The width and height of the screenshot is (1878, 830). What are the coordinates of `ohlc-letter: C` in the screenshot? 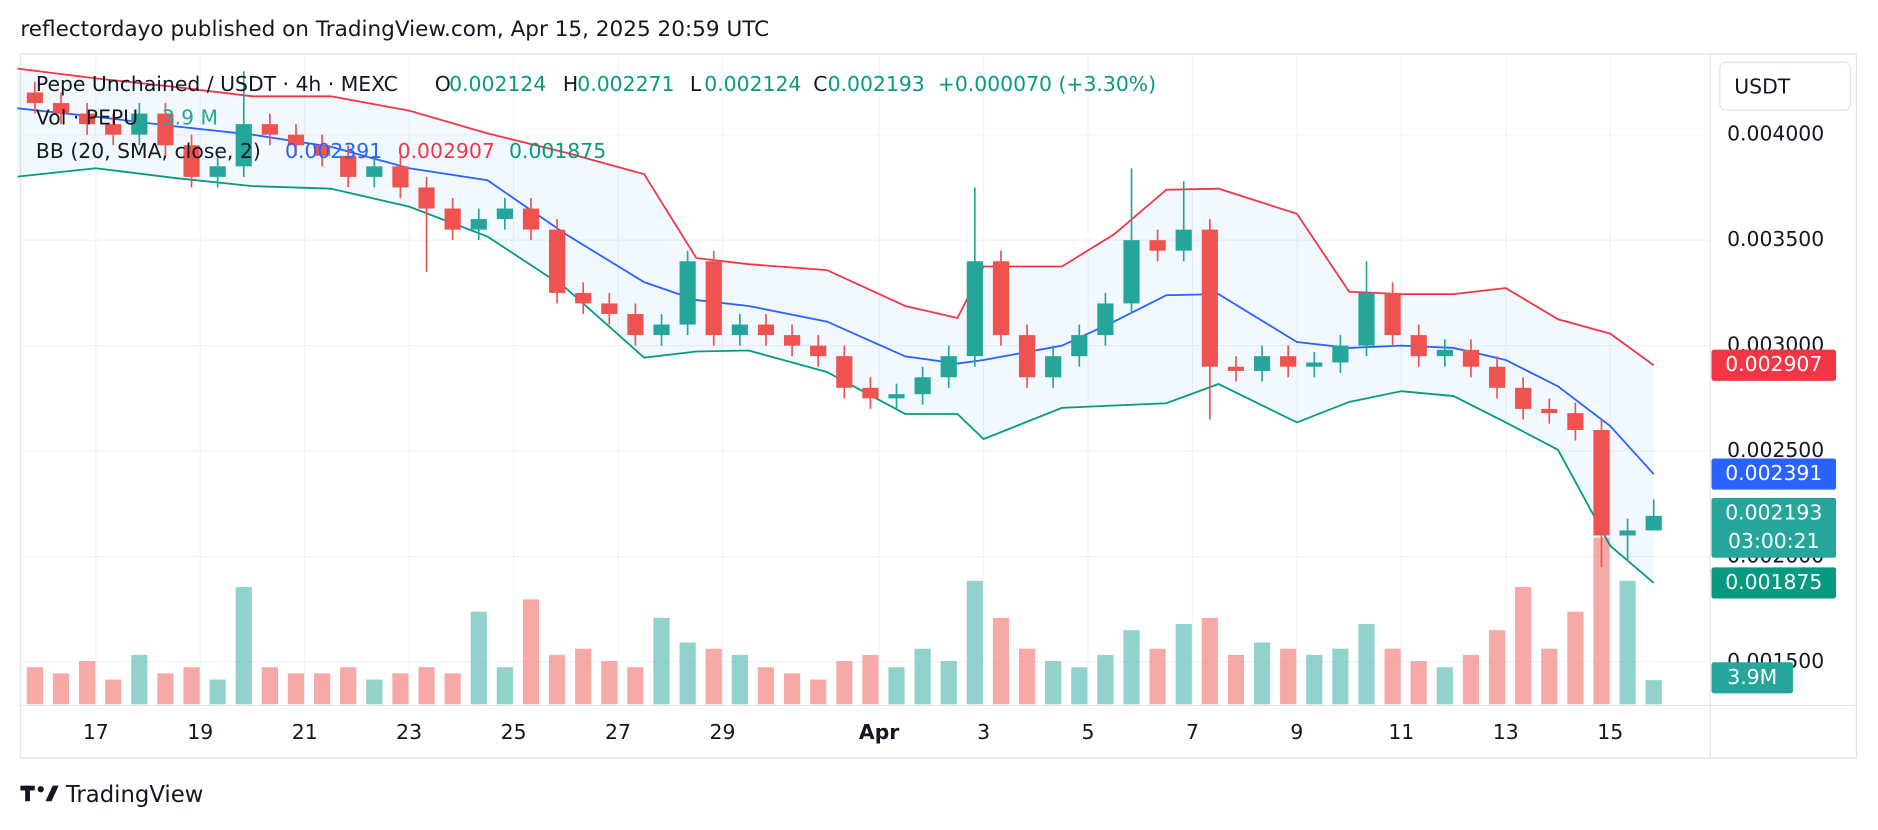 It's located at (820, 84).